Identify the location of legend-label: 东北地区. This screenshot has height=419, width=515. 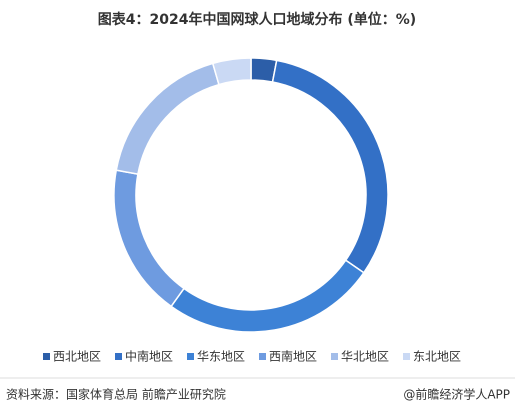
(437, 357).